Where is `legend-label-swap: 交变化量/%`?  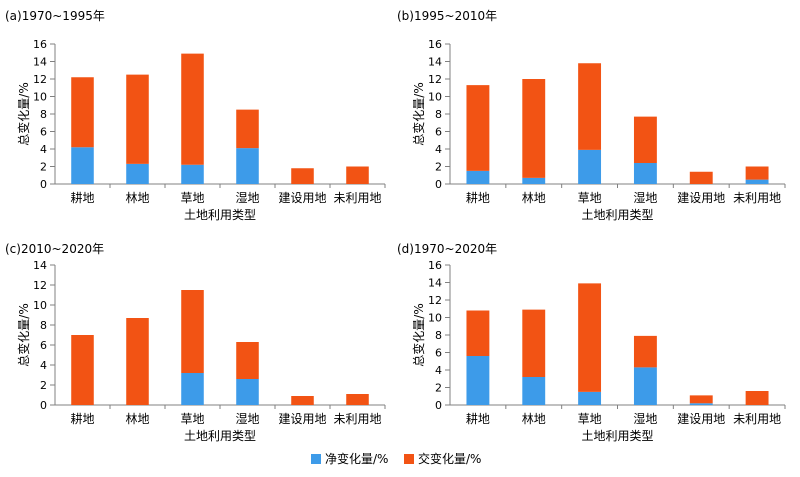 legend-label-swap: 交变化量/% is located at coordinates (449, 458).